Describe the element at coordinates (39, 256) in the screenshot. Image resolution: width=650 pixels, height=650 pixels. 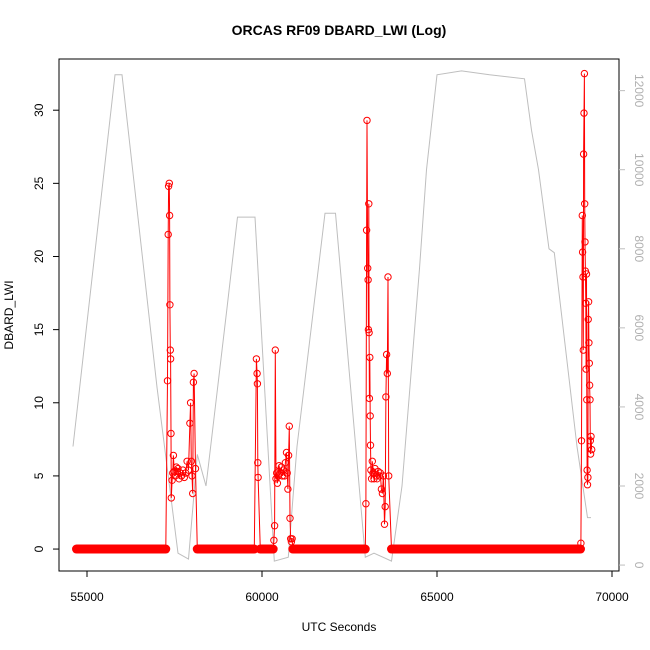
I see `y-tick-label: 20` at that location.